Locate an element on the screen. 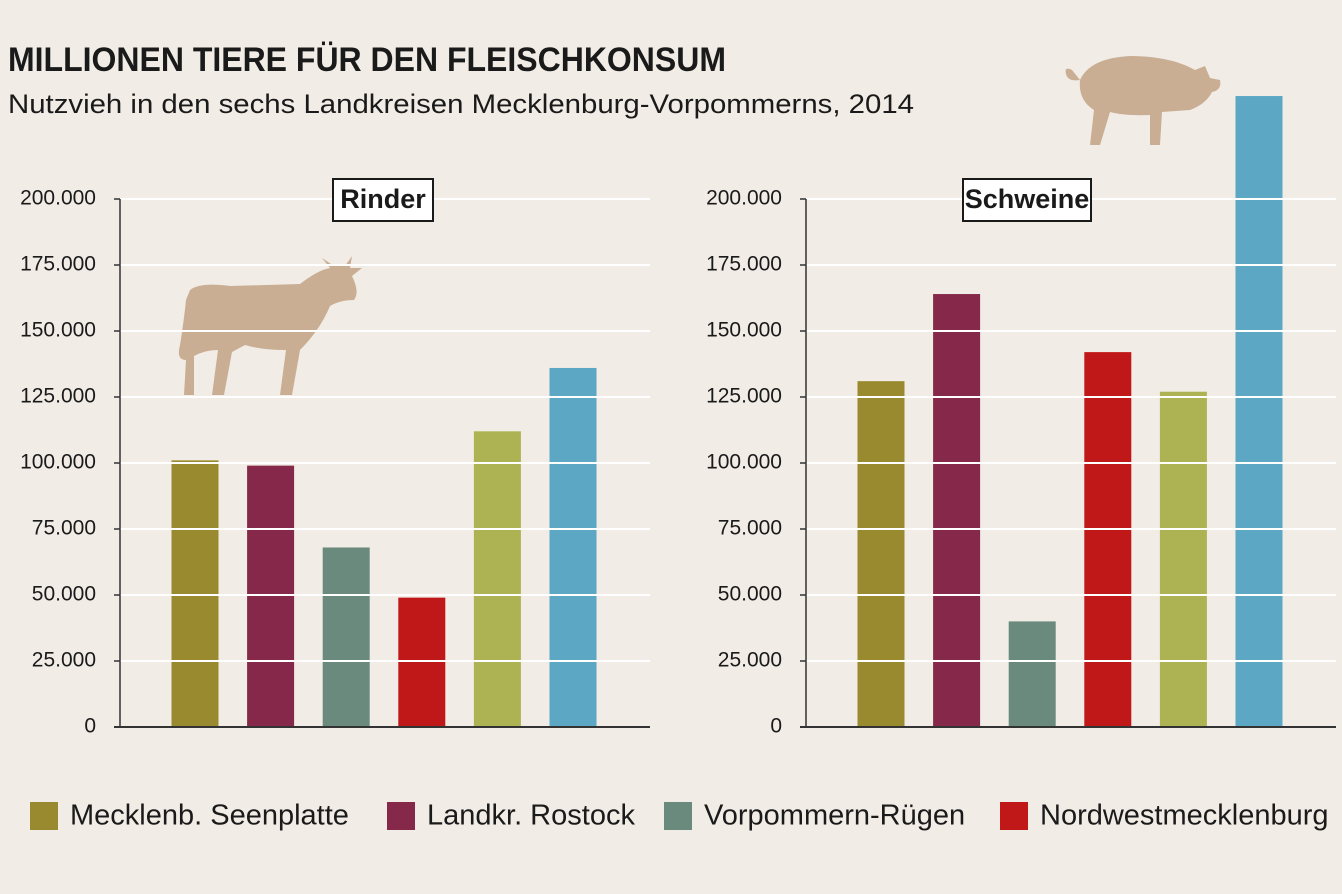 The height and width of the screenshot is (894, 1342). chart-title: Schweine is located at coordinates (1027, 199).